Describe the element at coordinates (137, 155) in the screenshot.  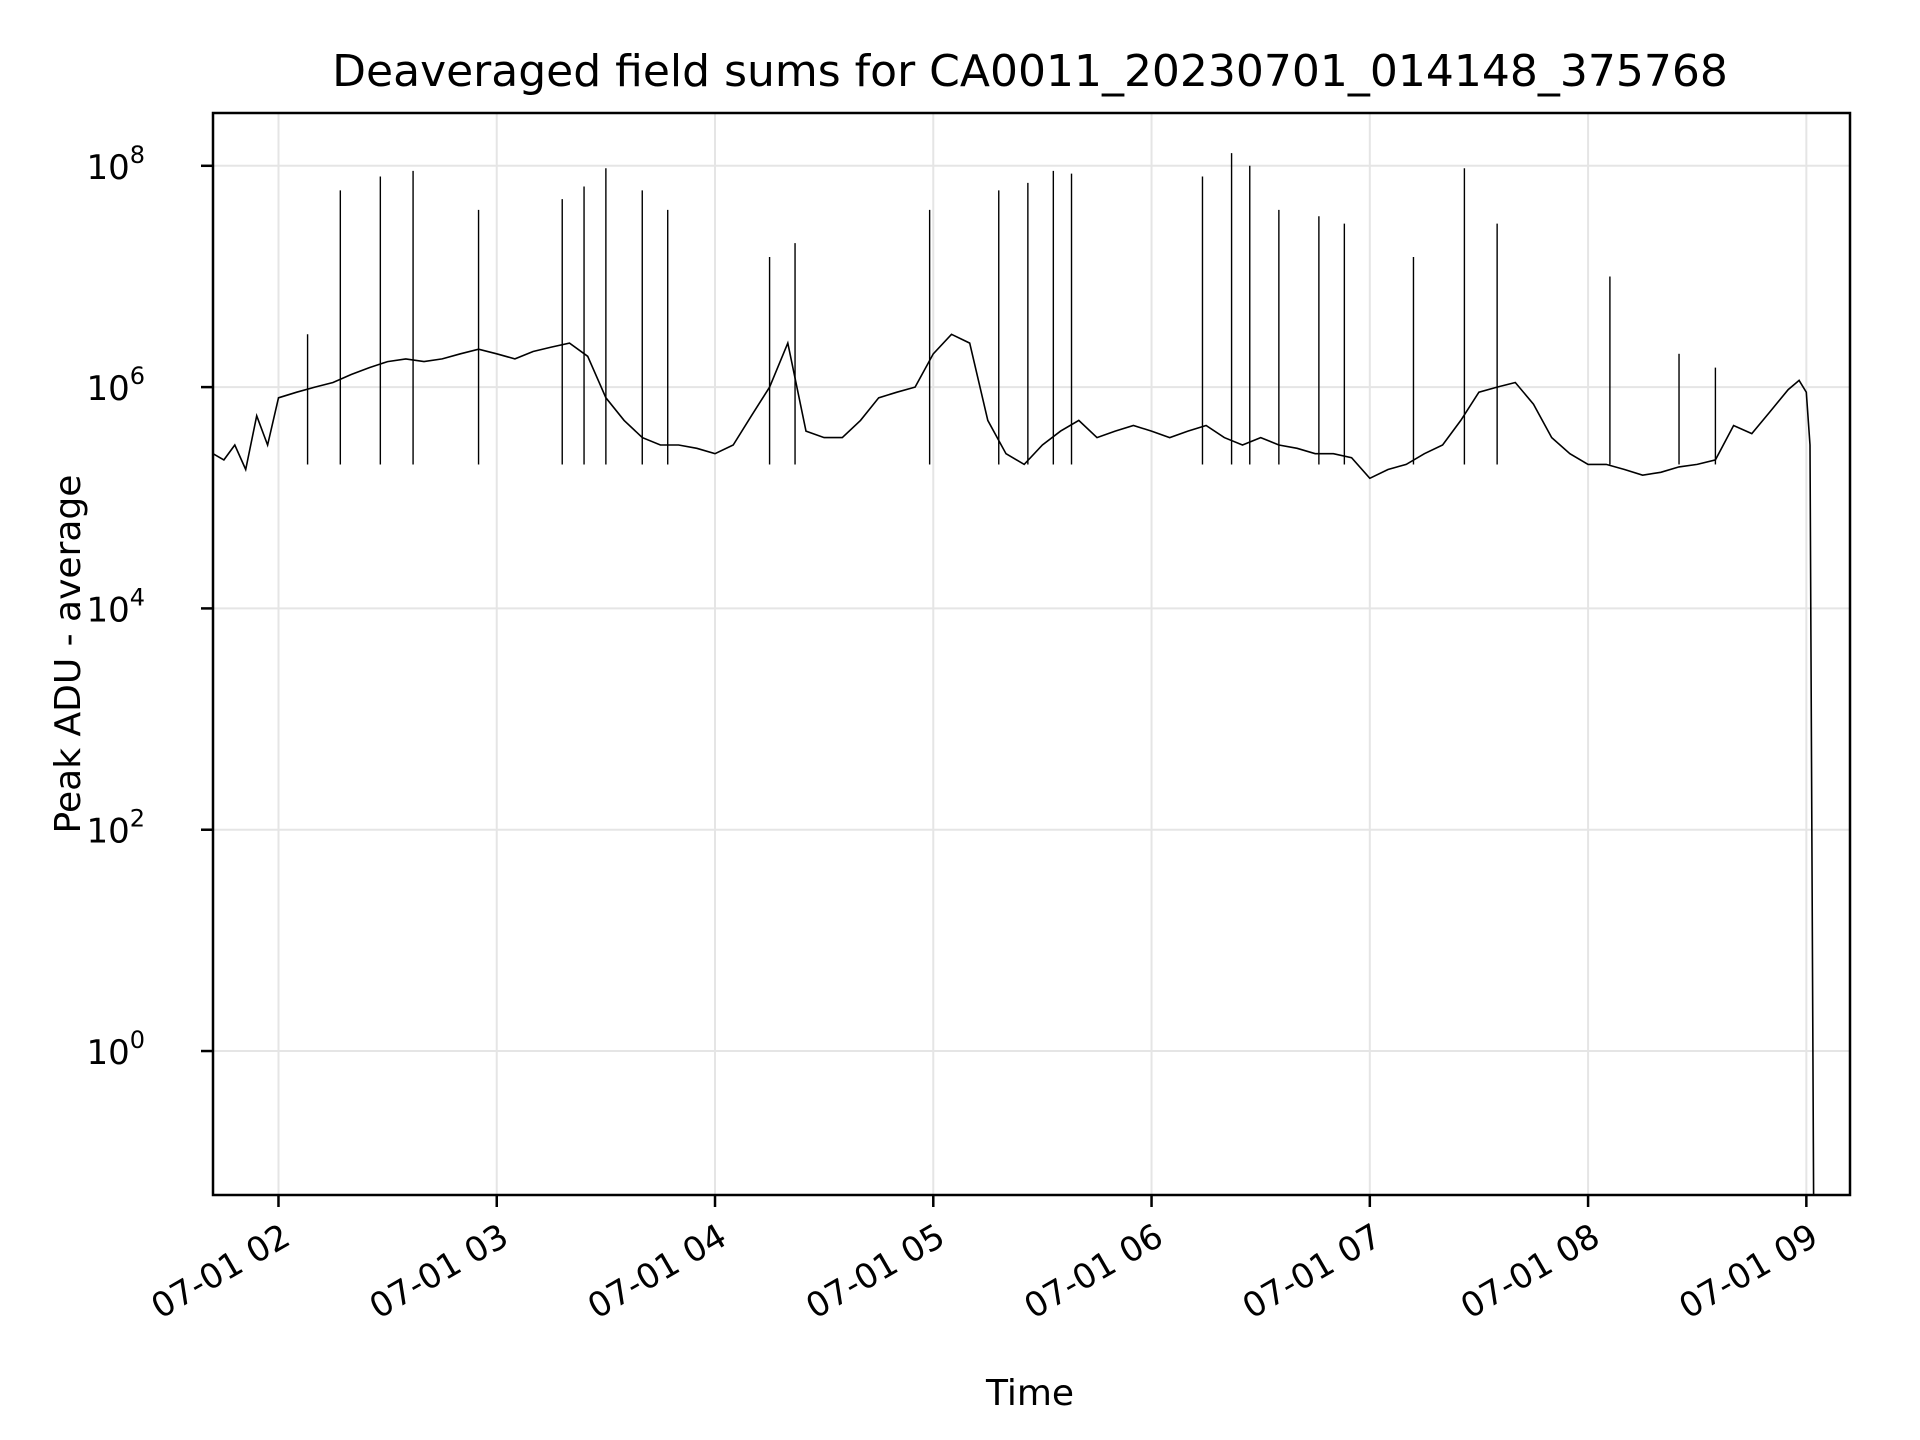
I see `y-tick-exponent: 8` at that location.